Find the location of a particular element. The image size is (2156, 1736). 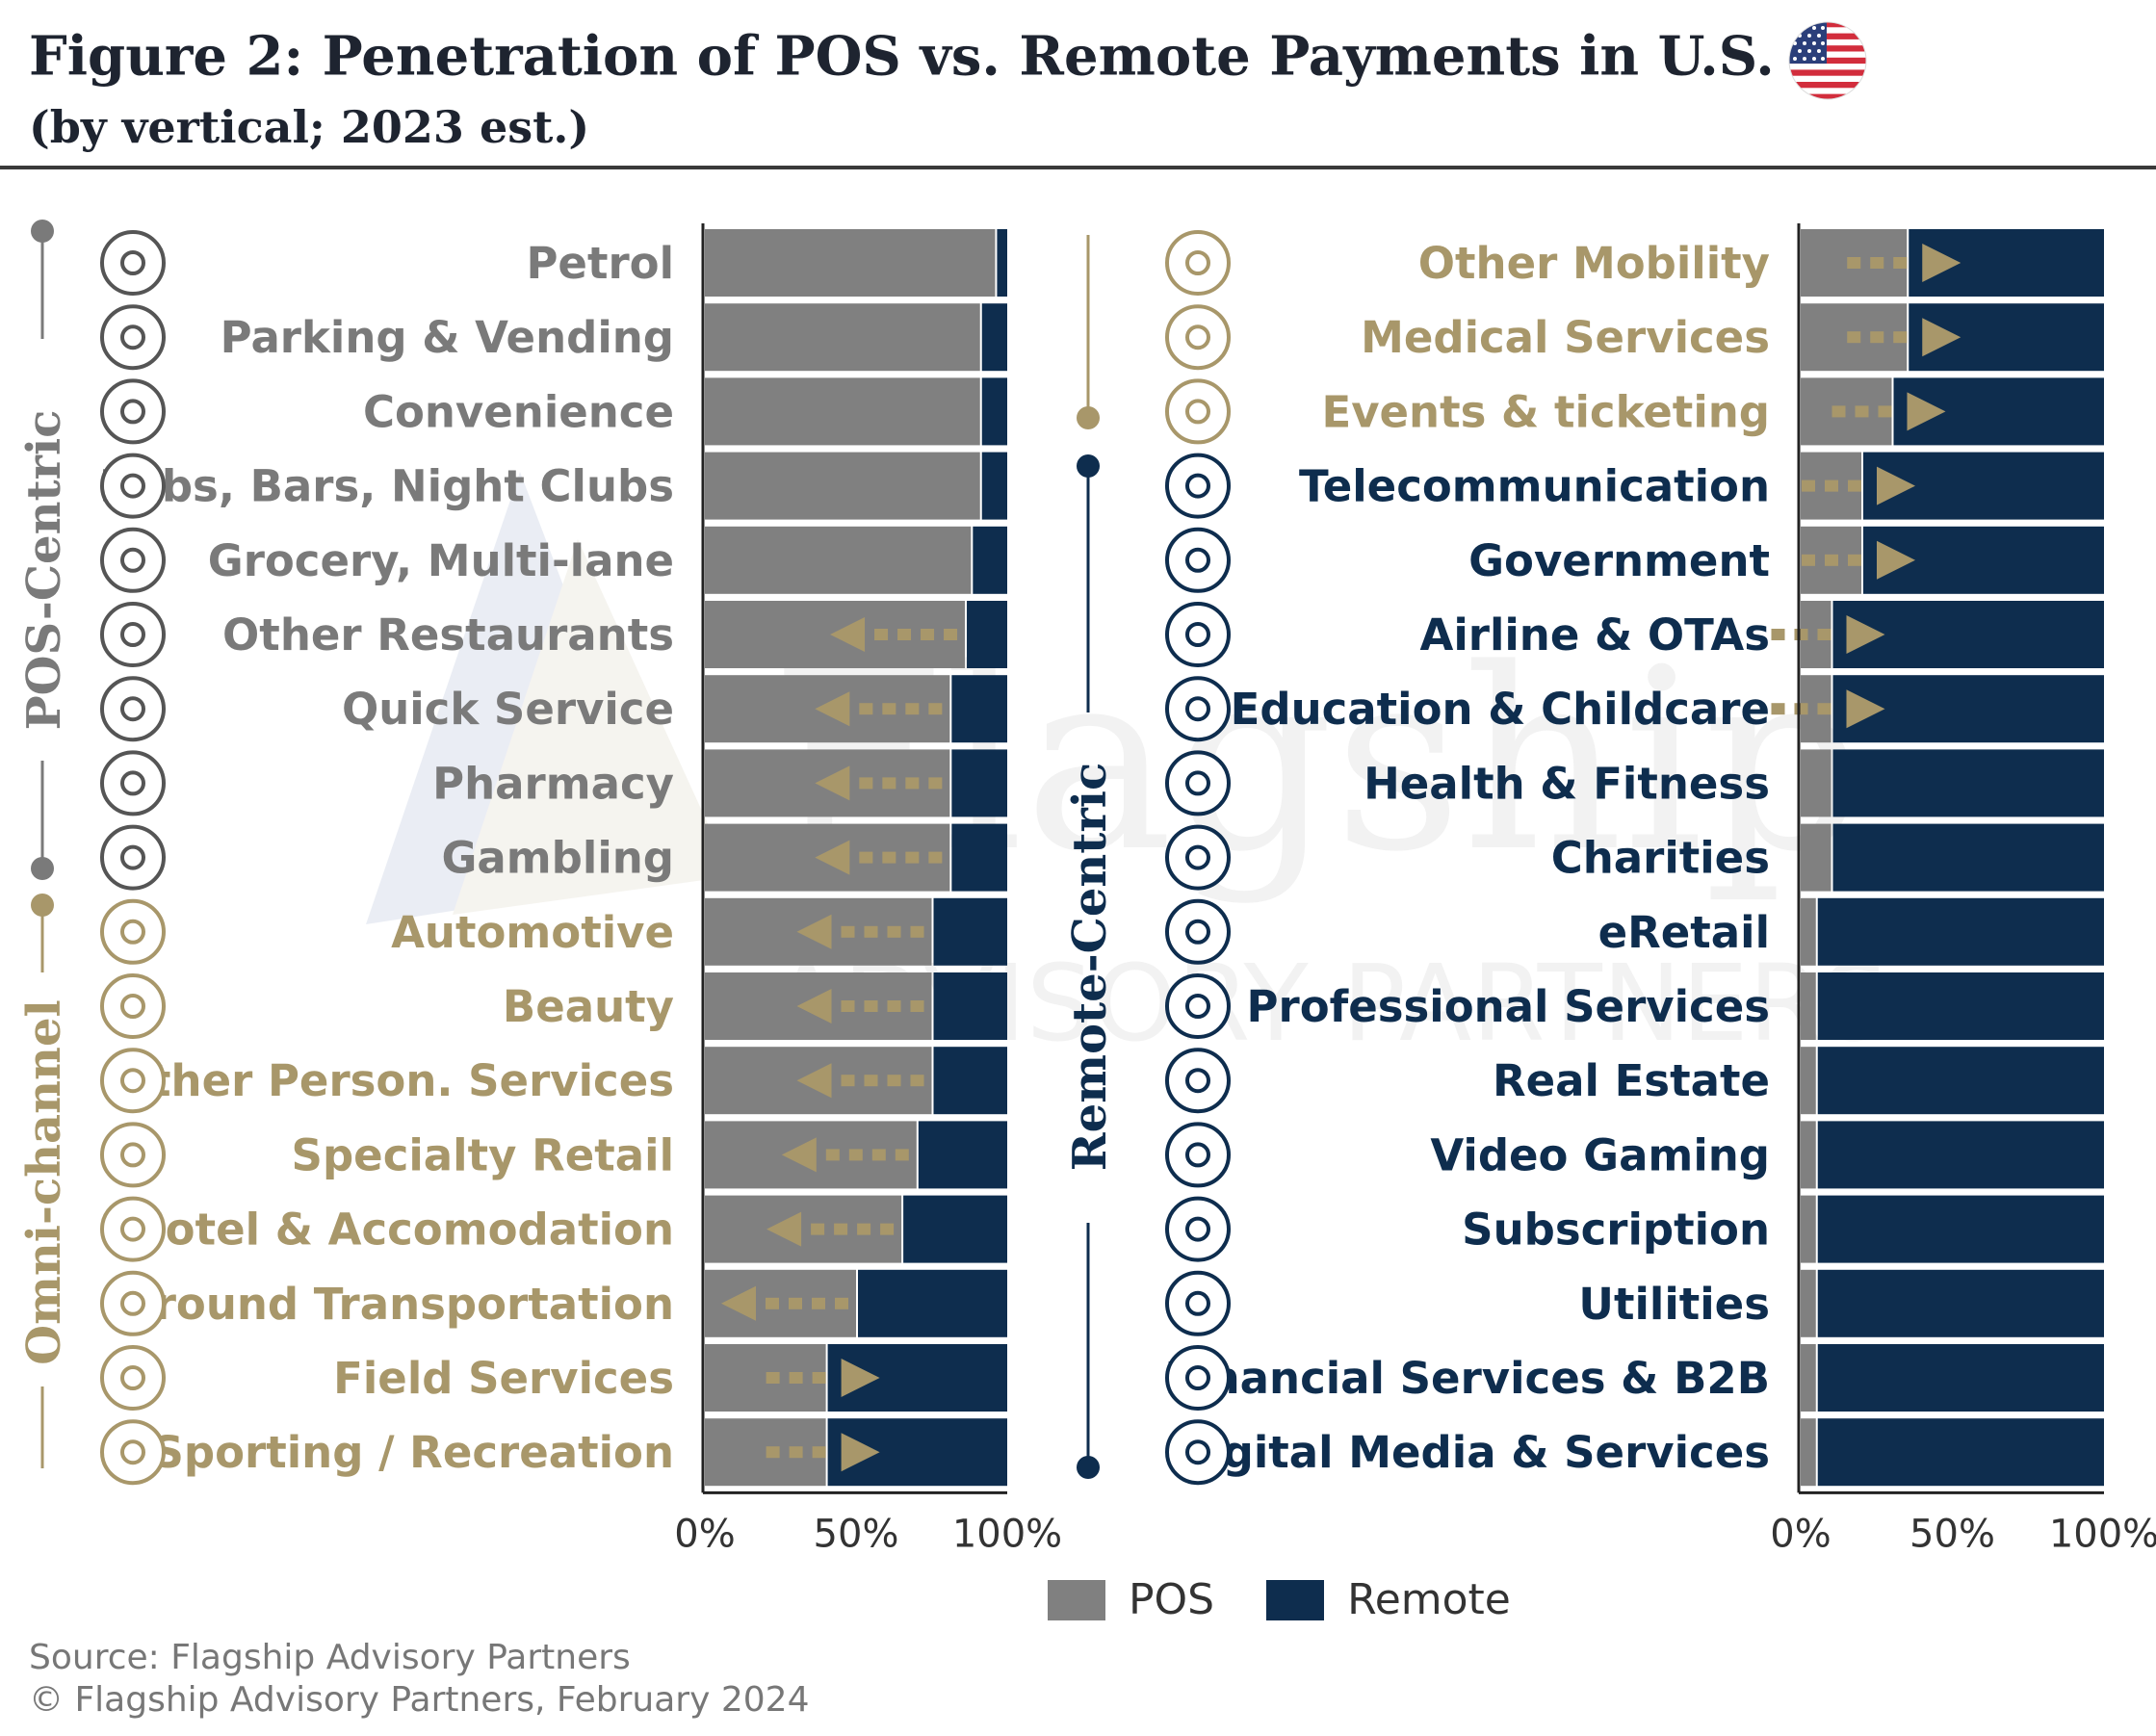

bar-row-automotive: Automotive is located at coordinates (554, 932).